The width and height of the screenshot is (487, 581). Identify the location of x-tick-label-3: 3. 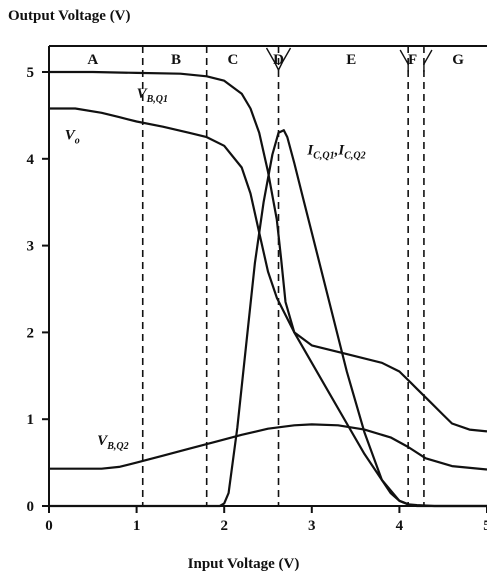
(312, 526).